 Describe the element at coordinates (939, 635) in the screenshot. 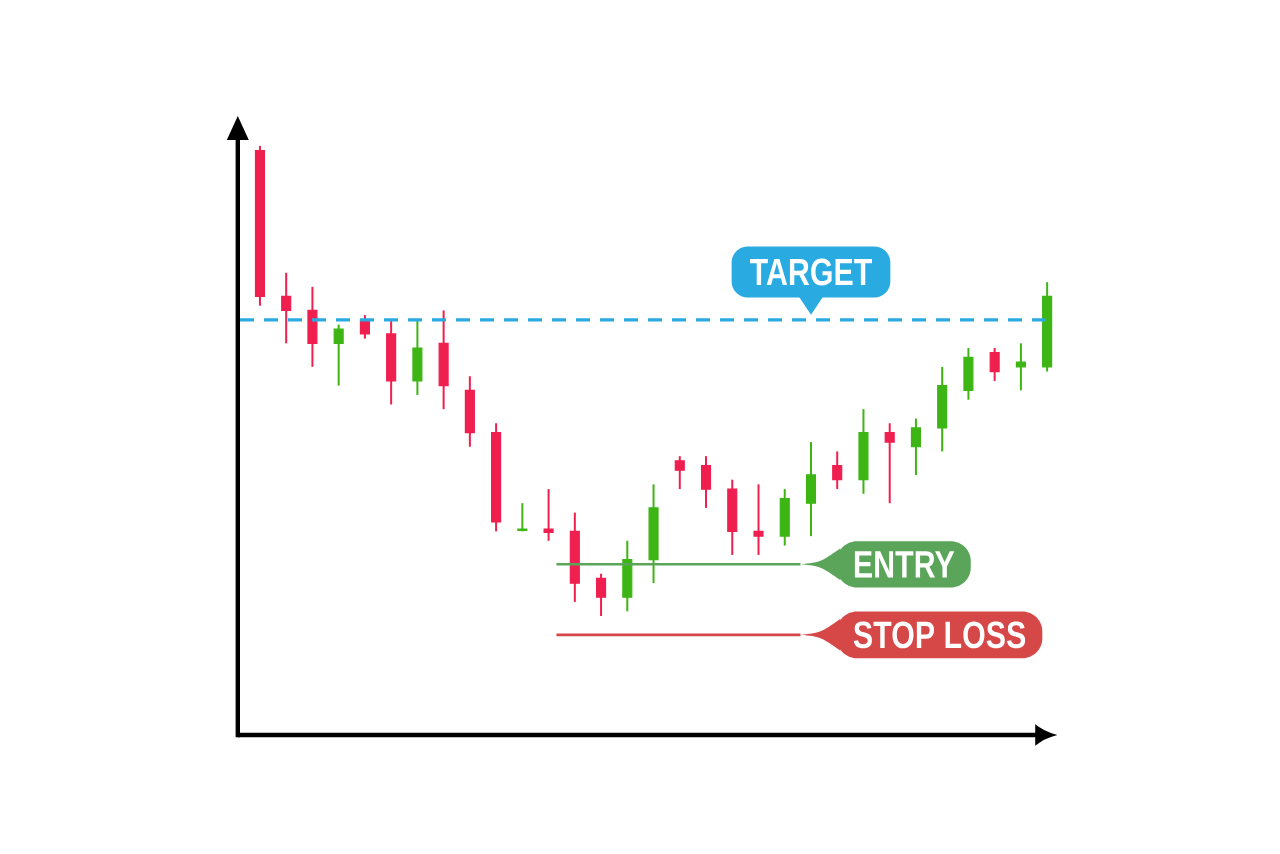

I see `ref-line-label: STOP LOSS` at that location.